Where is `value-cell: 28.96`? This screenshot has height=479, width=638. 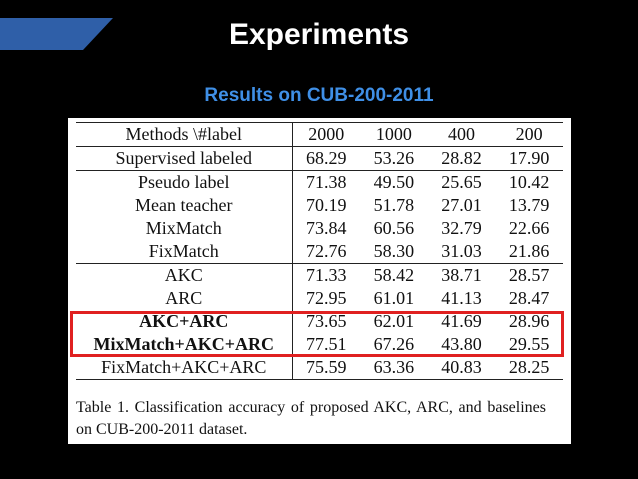 value-cell: 28.96 is located at coordinates (529, 321).